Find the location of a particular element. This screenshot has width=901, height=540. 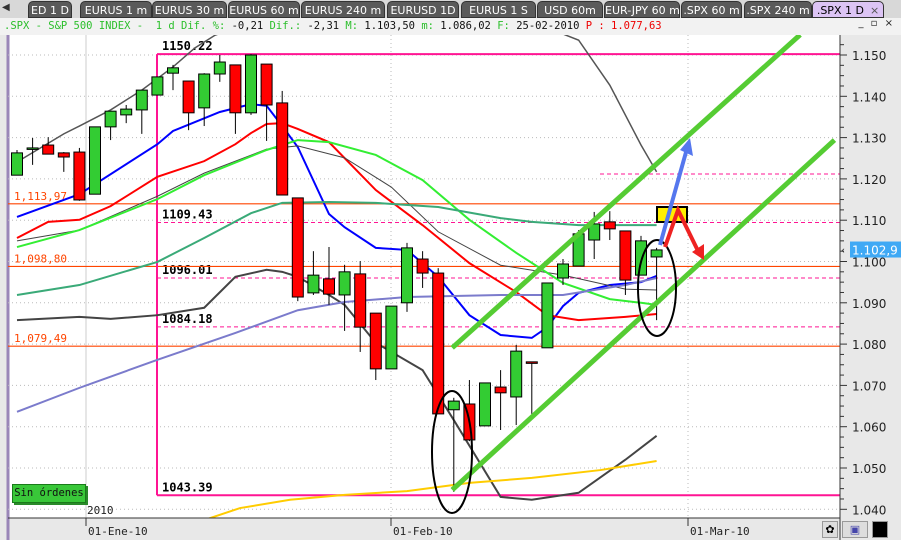

min-value: 1.086,02 is located at coordinates (465, 26).